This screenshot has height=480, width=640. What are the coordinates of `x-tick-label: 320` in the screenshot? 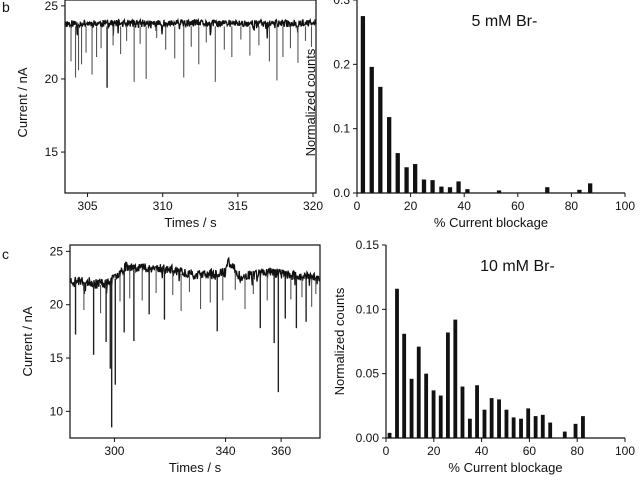 It's located at (313, 206).